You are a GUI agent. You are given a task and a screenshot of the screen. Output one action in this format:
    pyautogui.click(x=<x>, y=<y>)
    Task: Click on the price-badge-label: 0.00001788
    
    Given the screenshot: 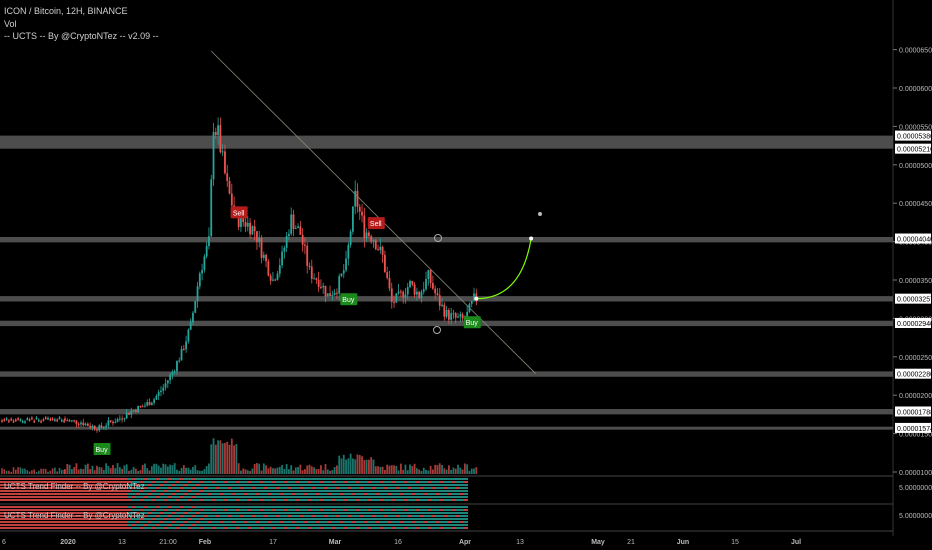 What is the action you would take?
    pyautogui.click(x=914, y=412)
    